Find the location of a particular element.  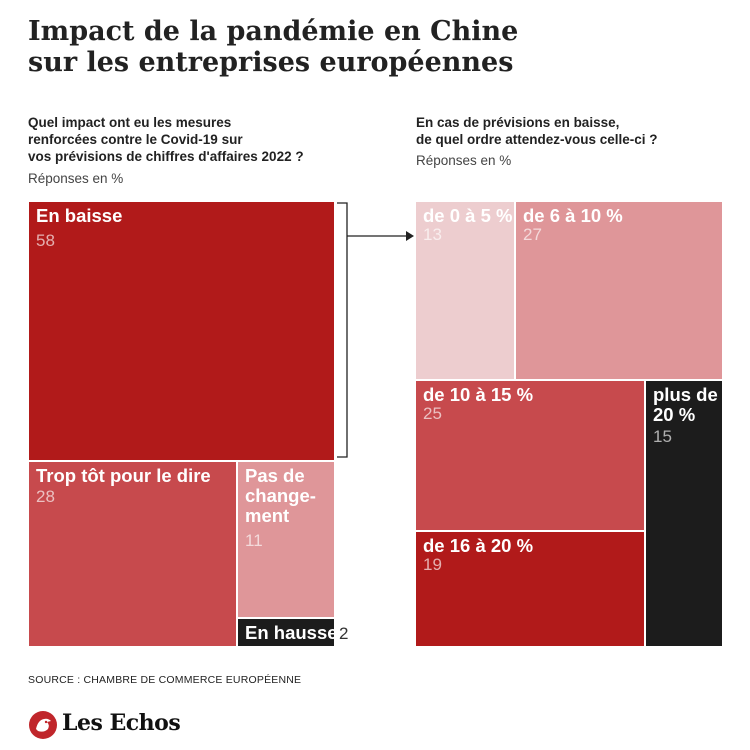

right-question-line-2: de quel ordre attendez-vous celle-ci ? is located at coordinates (537, 139).